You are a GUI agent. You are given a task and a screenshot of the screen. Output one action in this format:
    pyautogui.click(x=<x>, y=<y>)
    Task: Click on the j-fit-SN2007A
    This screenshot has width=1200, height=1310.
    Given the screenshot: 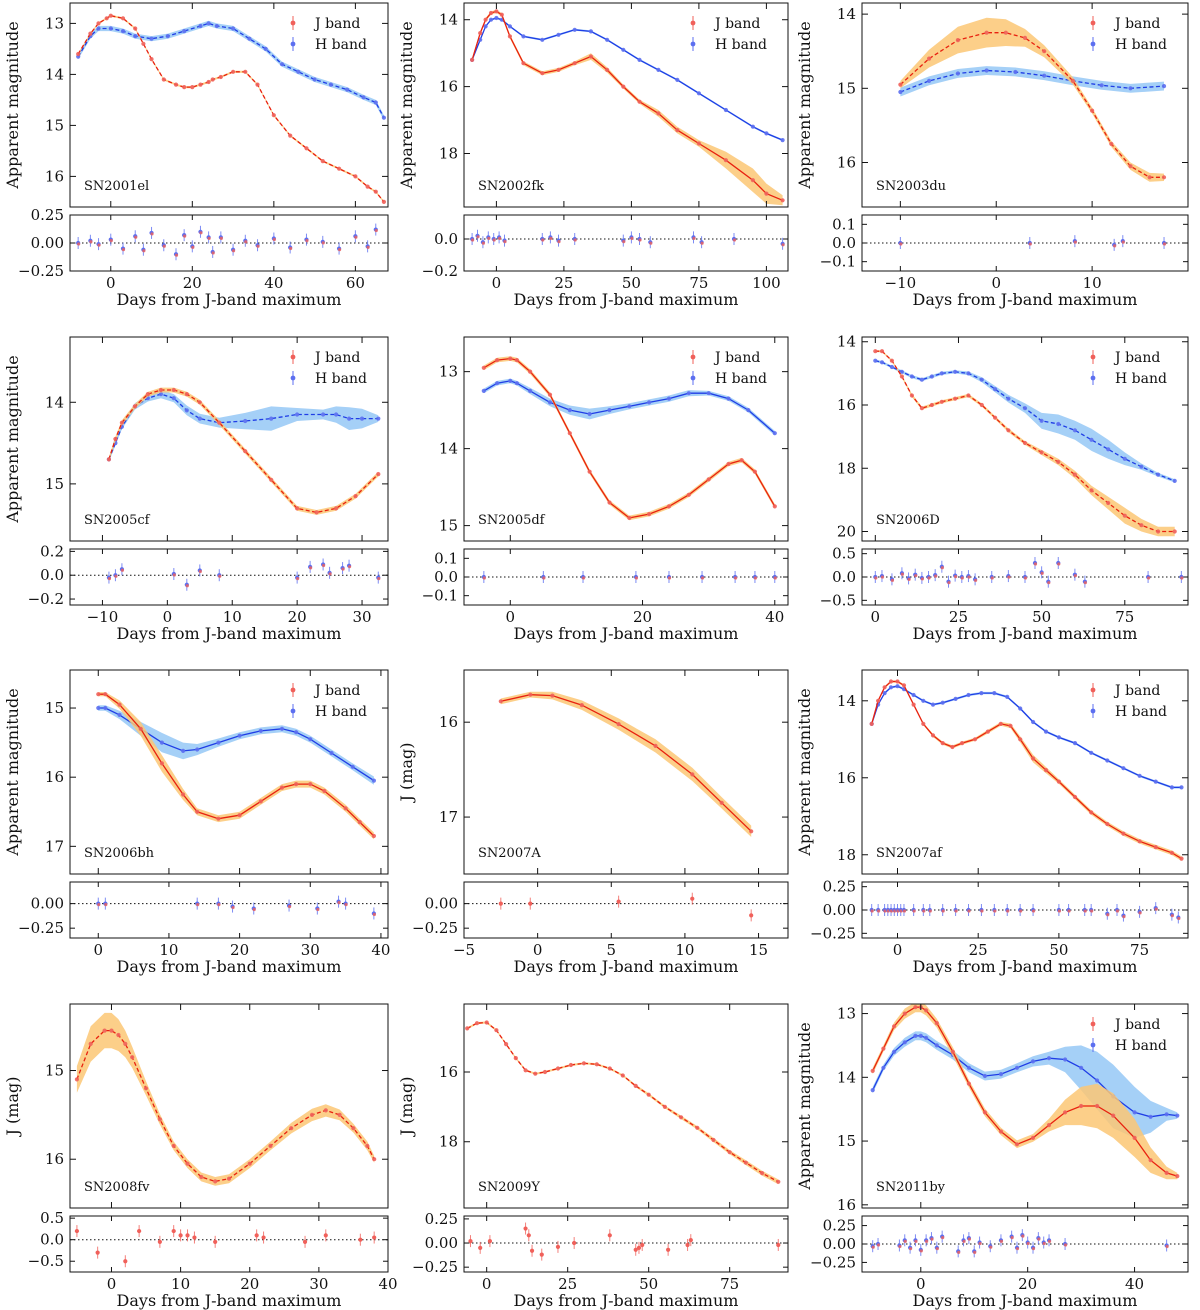 What is the action you would take?
    pyautogui.click(x=626, y=763)
    